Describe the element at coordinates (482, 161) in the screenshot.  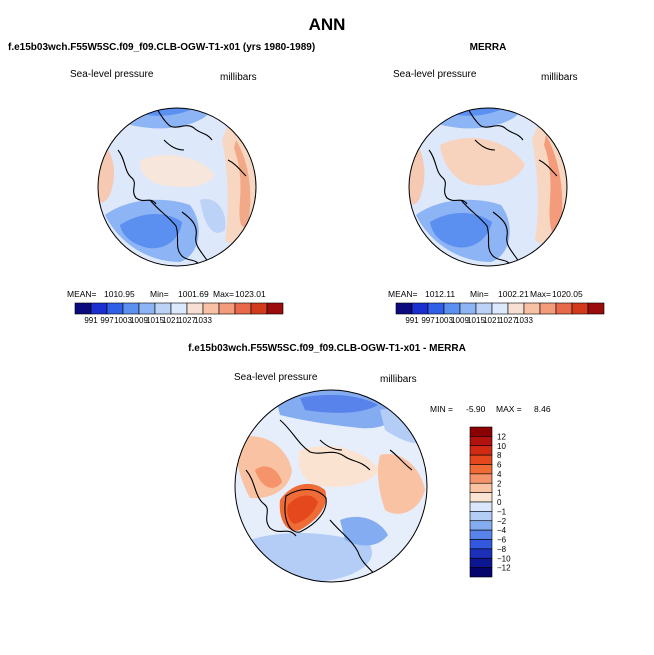
I see `map-field-high-center` at that location.